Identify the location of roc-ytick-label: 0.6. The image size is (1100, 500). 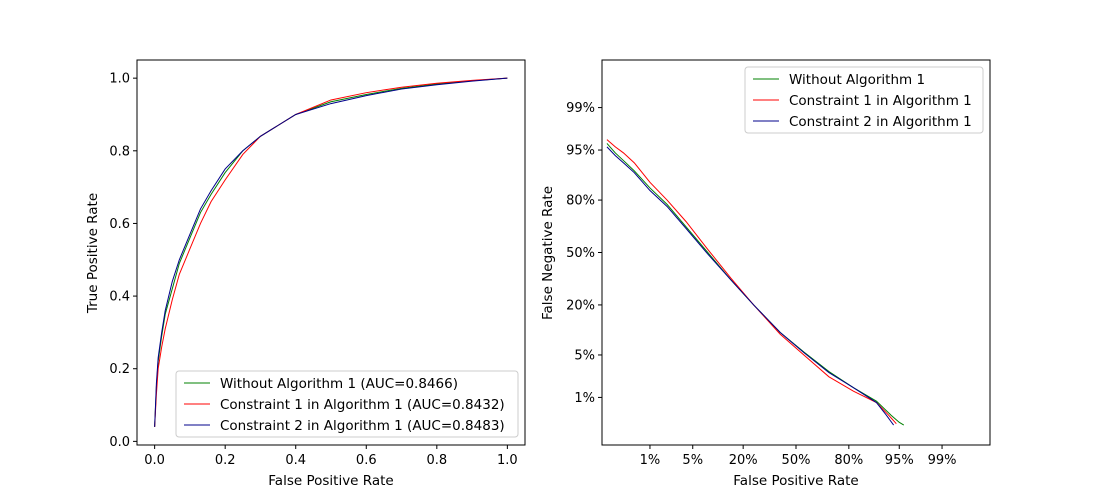
(119, 224).